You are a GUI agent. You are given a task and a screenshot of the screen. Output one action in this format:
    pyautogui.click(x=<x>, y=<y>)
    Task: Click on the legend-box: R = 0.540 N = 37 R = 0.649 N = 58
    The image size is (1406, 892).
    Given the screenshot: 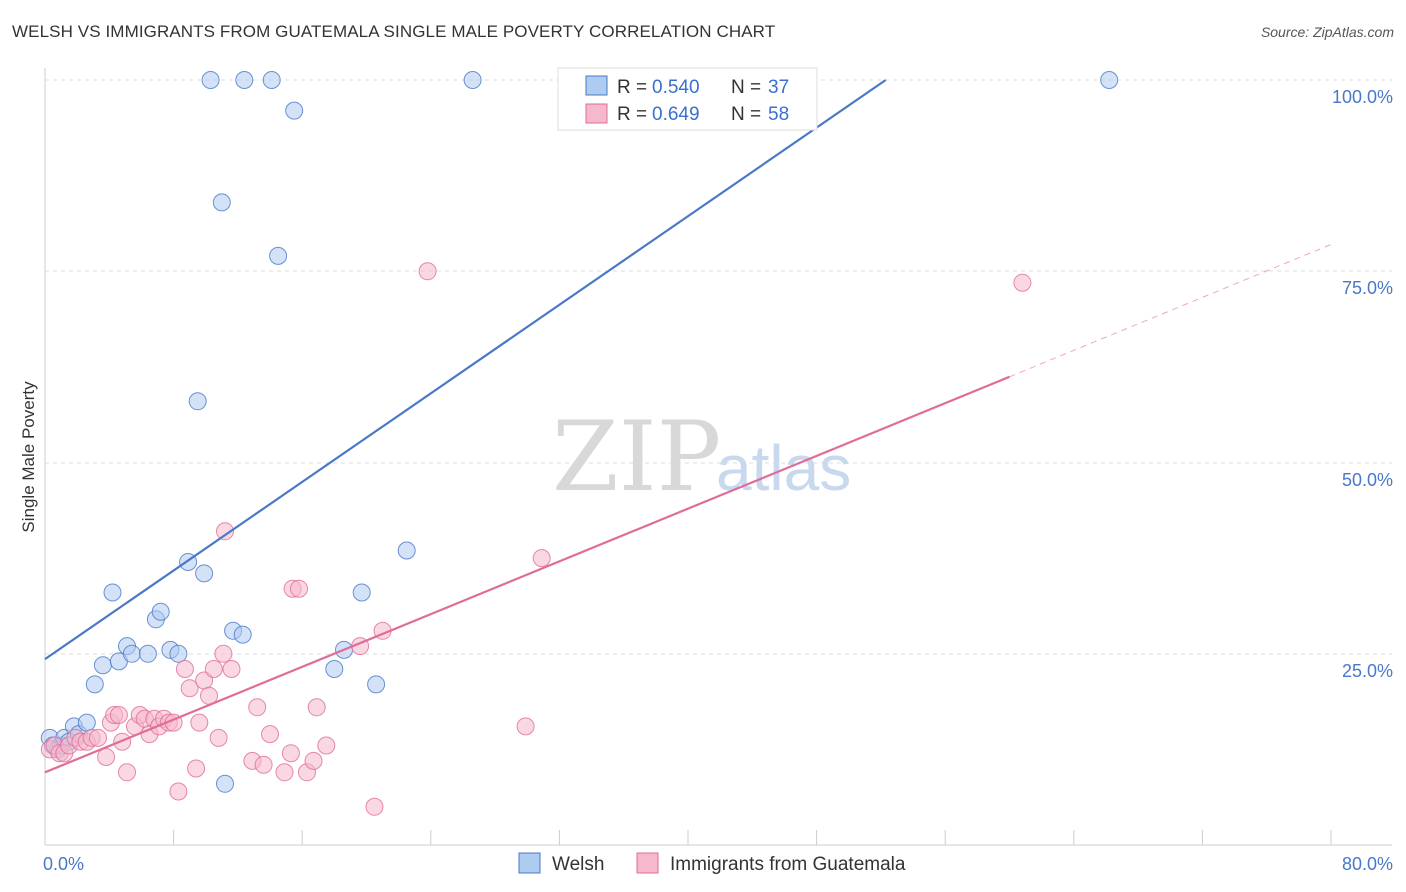 What is the action you would take?
    pyautogui.click(x=687, y=99)
    